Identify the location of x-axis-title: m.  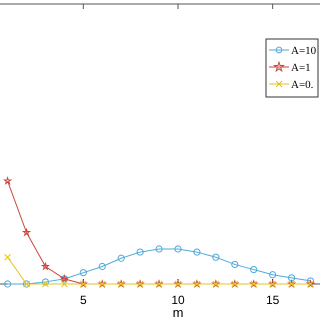
(178, 312).